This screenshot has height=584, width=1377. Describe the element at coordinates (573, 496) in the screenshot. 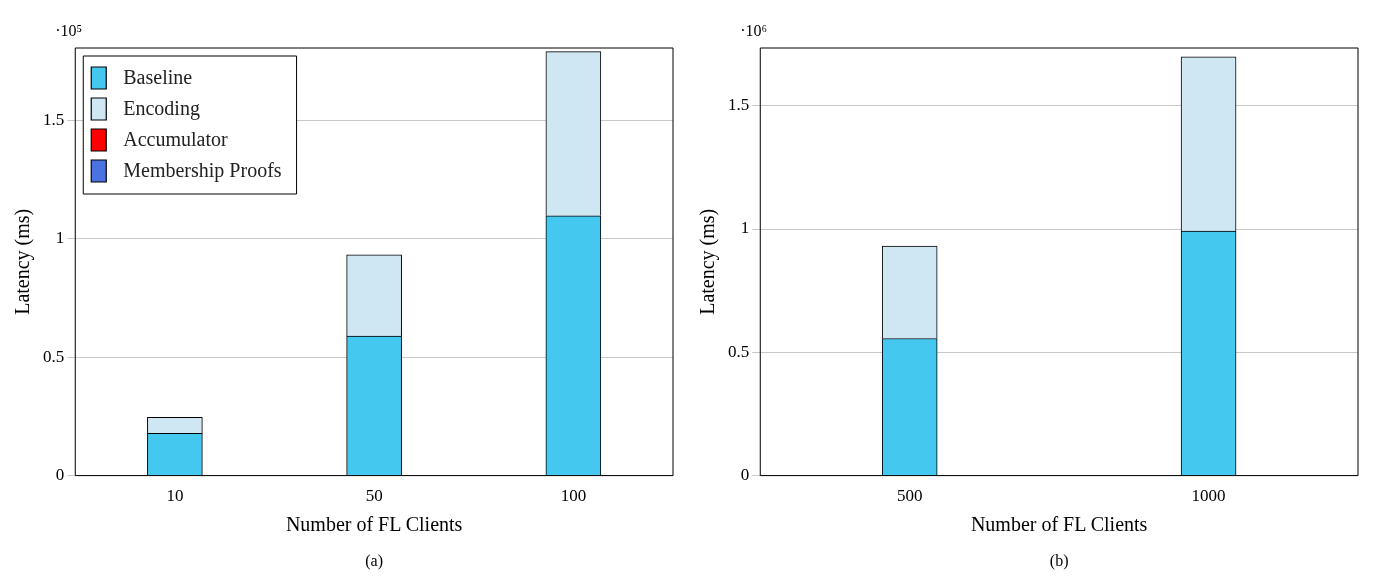

I see `x-tick-label: 100` at that location.